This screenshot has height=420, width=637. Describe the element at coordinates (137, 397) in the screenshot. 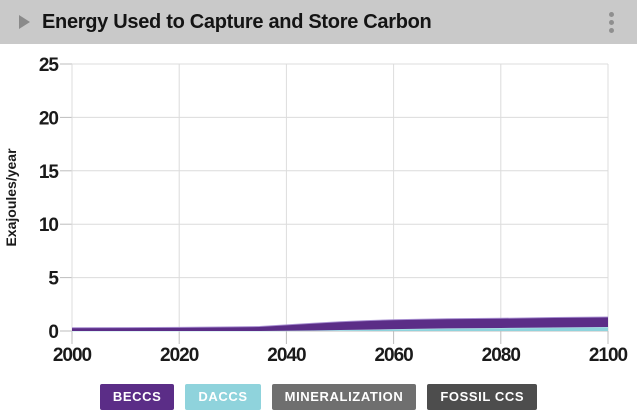

I see `legend-item-beccs: BECCS` at that location.